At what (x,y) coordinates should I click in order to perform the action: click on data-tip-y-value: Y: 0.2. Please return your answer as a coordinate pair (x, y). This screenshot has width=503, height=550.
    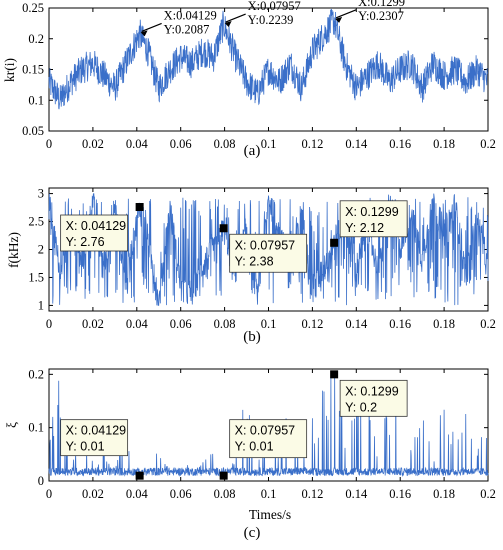
    Looking at the image, I should click on (361, 407).